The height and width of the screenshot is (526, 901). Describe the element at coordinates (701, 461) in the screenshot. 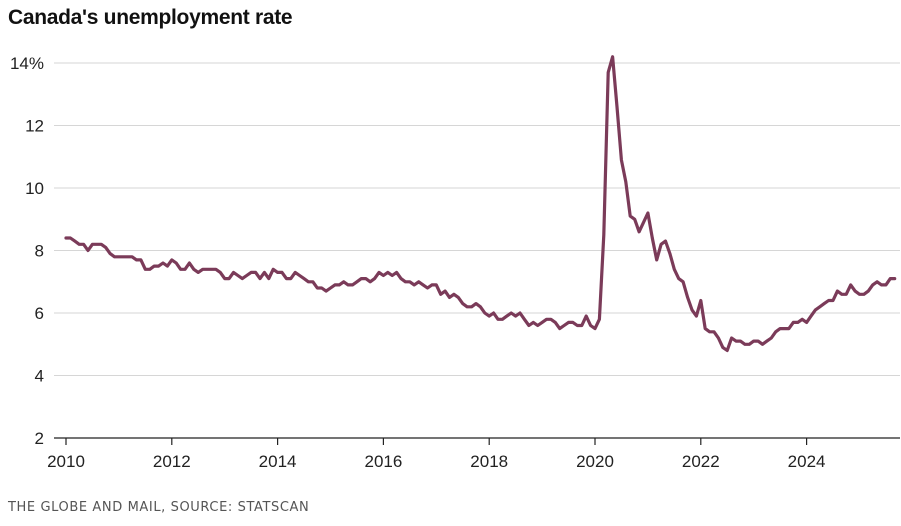

I see `x-tick-label: 2022` at that location.